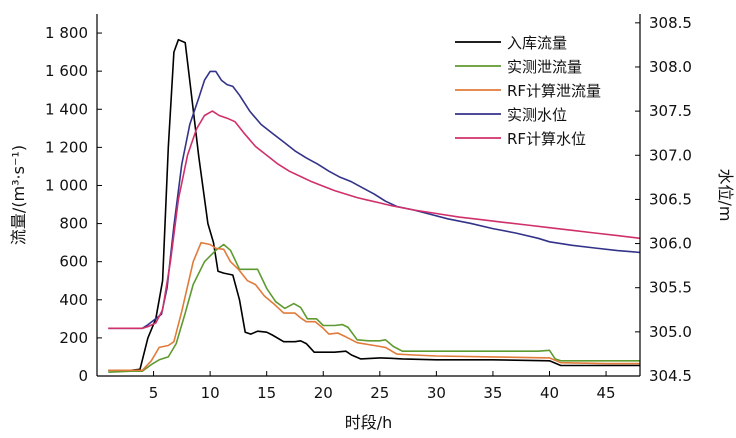 The height and width of the screenshot is (438, 736). What do you see at coordinates (66, 71) in the screenshot?
I see `y-left-tick-label: 1 600` at bounding box center [66, 71].